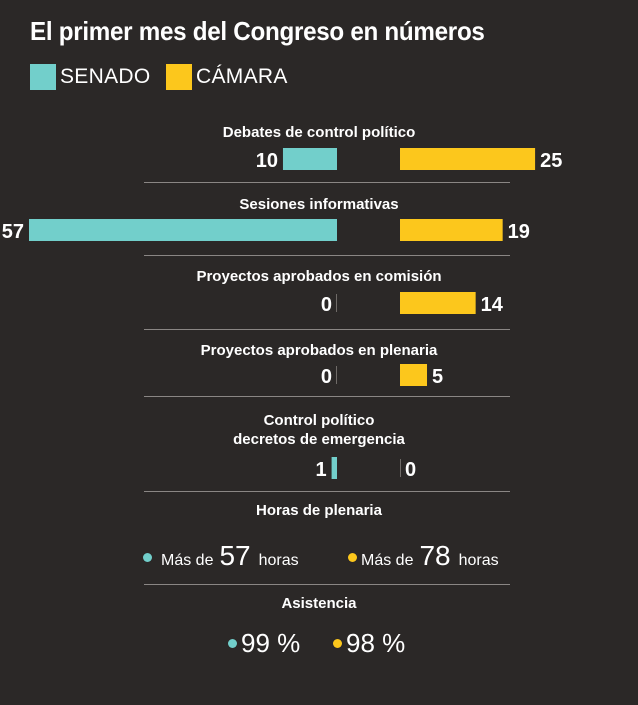 The width and height of the screenshot is (638, 705). I want to click on value-label-camara: 5, so click(437, 377).